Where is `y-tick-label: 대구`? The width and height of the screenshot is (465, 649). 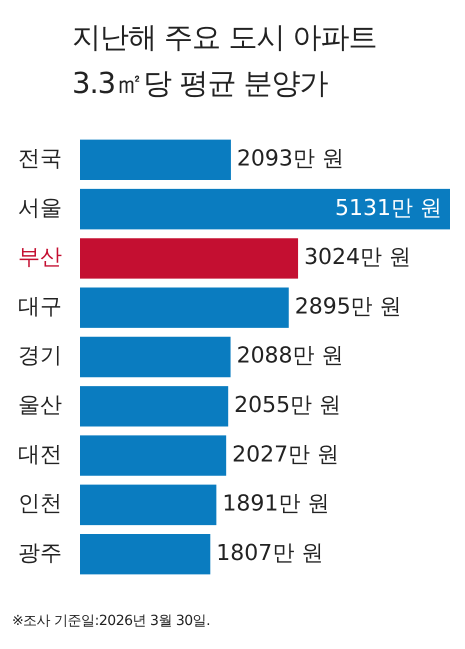 y-tick-label: 대구 is located at coordinates (40, 307).